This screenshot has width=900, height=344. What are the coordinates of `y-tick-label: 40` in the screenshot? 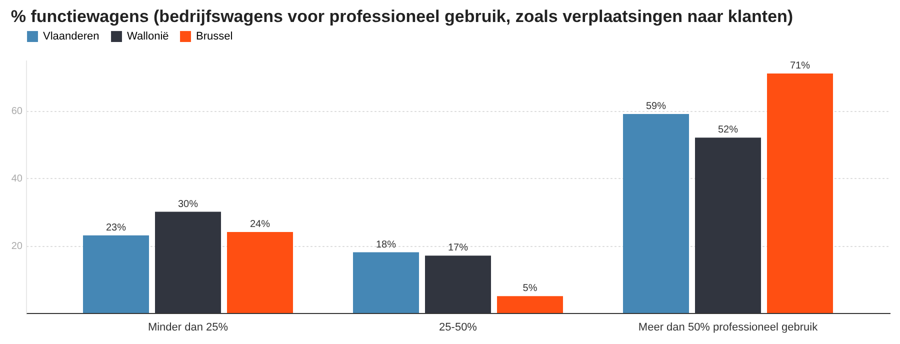 It's located at (17, 179).